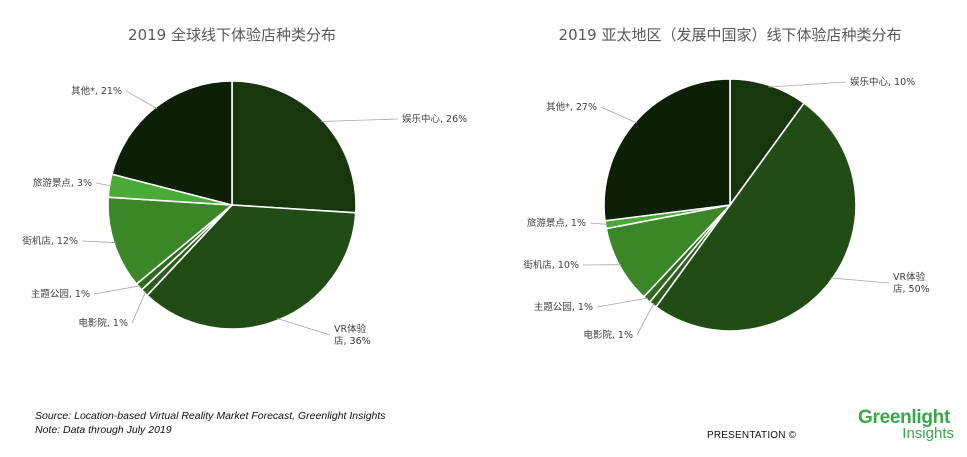 The height and width of the screenshot is (457, 967). What do you see at coordinates (556, 223) in the screenshot?
I see `slice-label: 旅游景点, 1%` at bounding box center [556, 223].